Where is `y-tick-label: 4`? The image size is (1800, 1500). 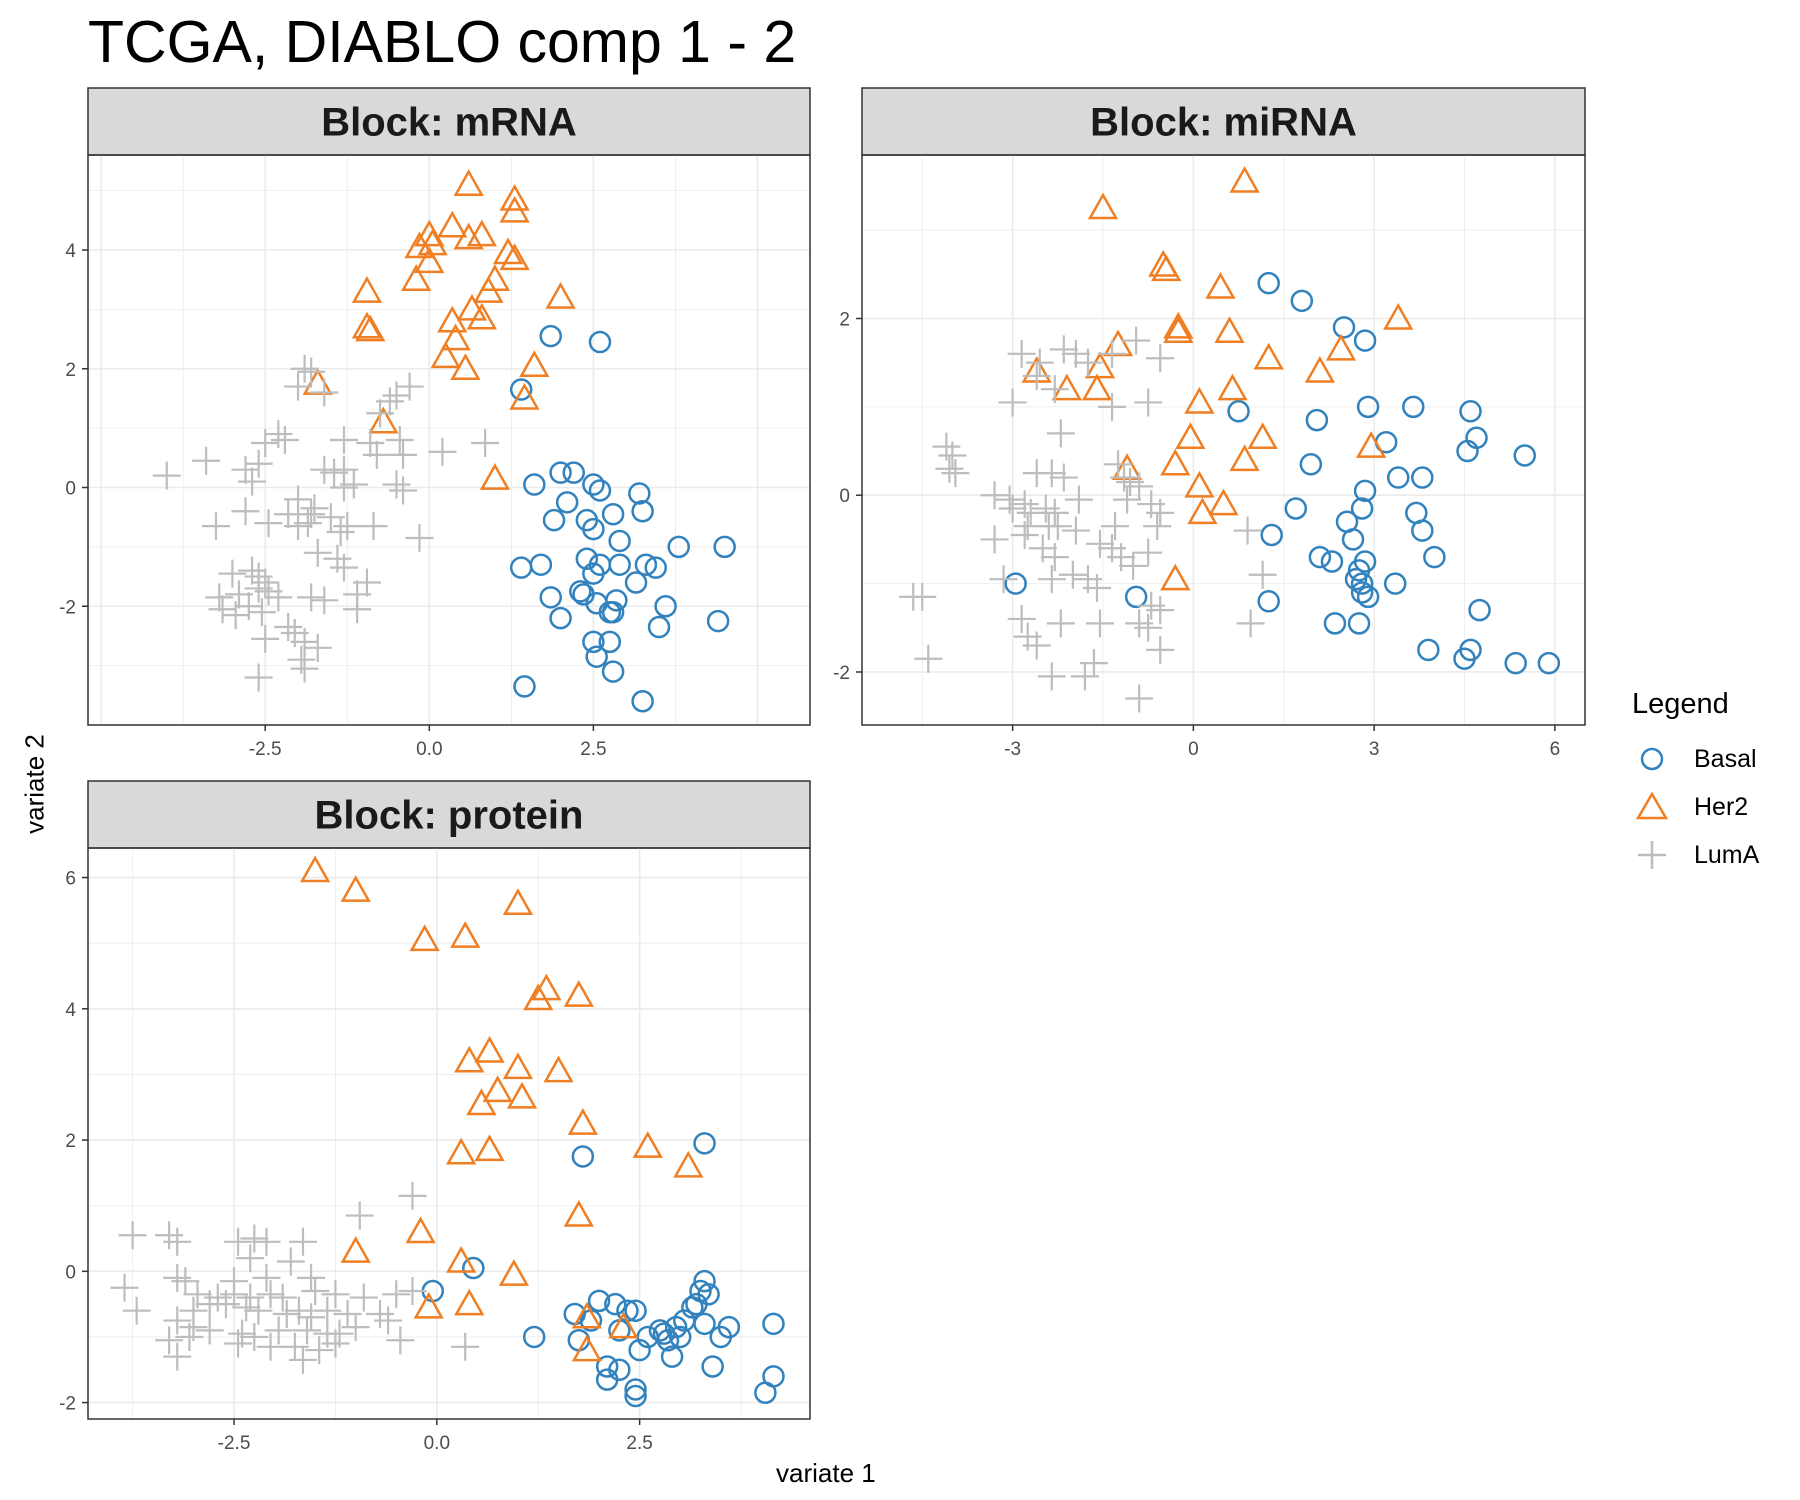
y-tick-label: 4 is located at coordinates (70, 1010).